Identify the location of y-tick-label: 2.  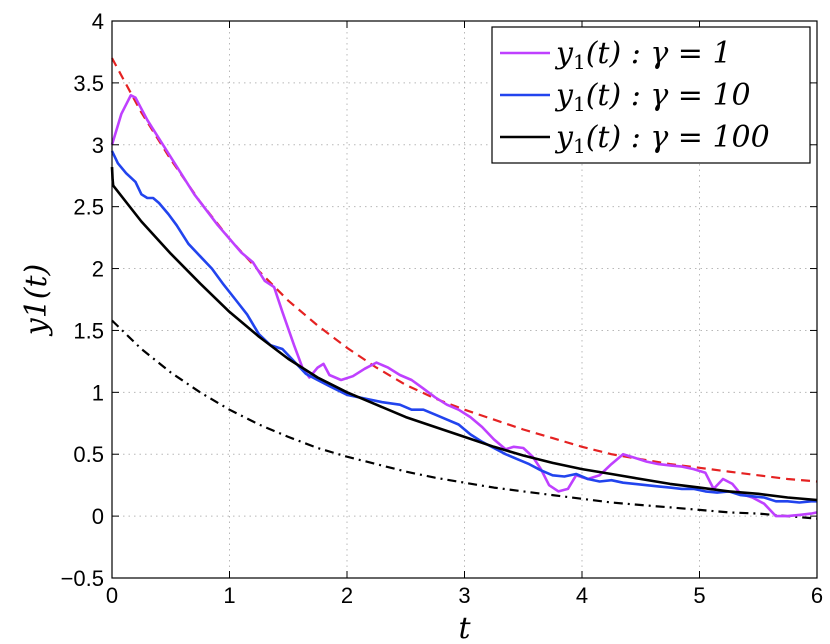
(98, 269).